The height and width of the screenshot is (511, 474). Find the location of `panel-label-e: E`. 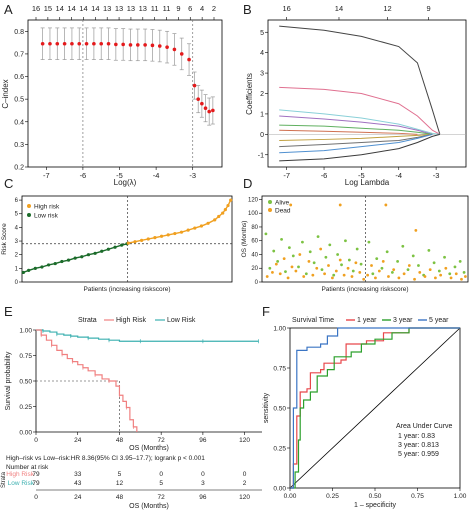

panel-label-e: E is located at coordinates (8, 311).